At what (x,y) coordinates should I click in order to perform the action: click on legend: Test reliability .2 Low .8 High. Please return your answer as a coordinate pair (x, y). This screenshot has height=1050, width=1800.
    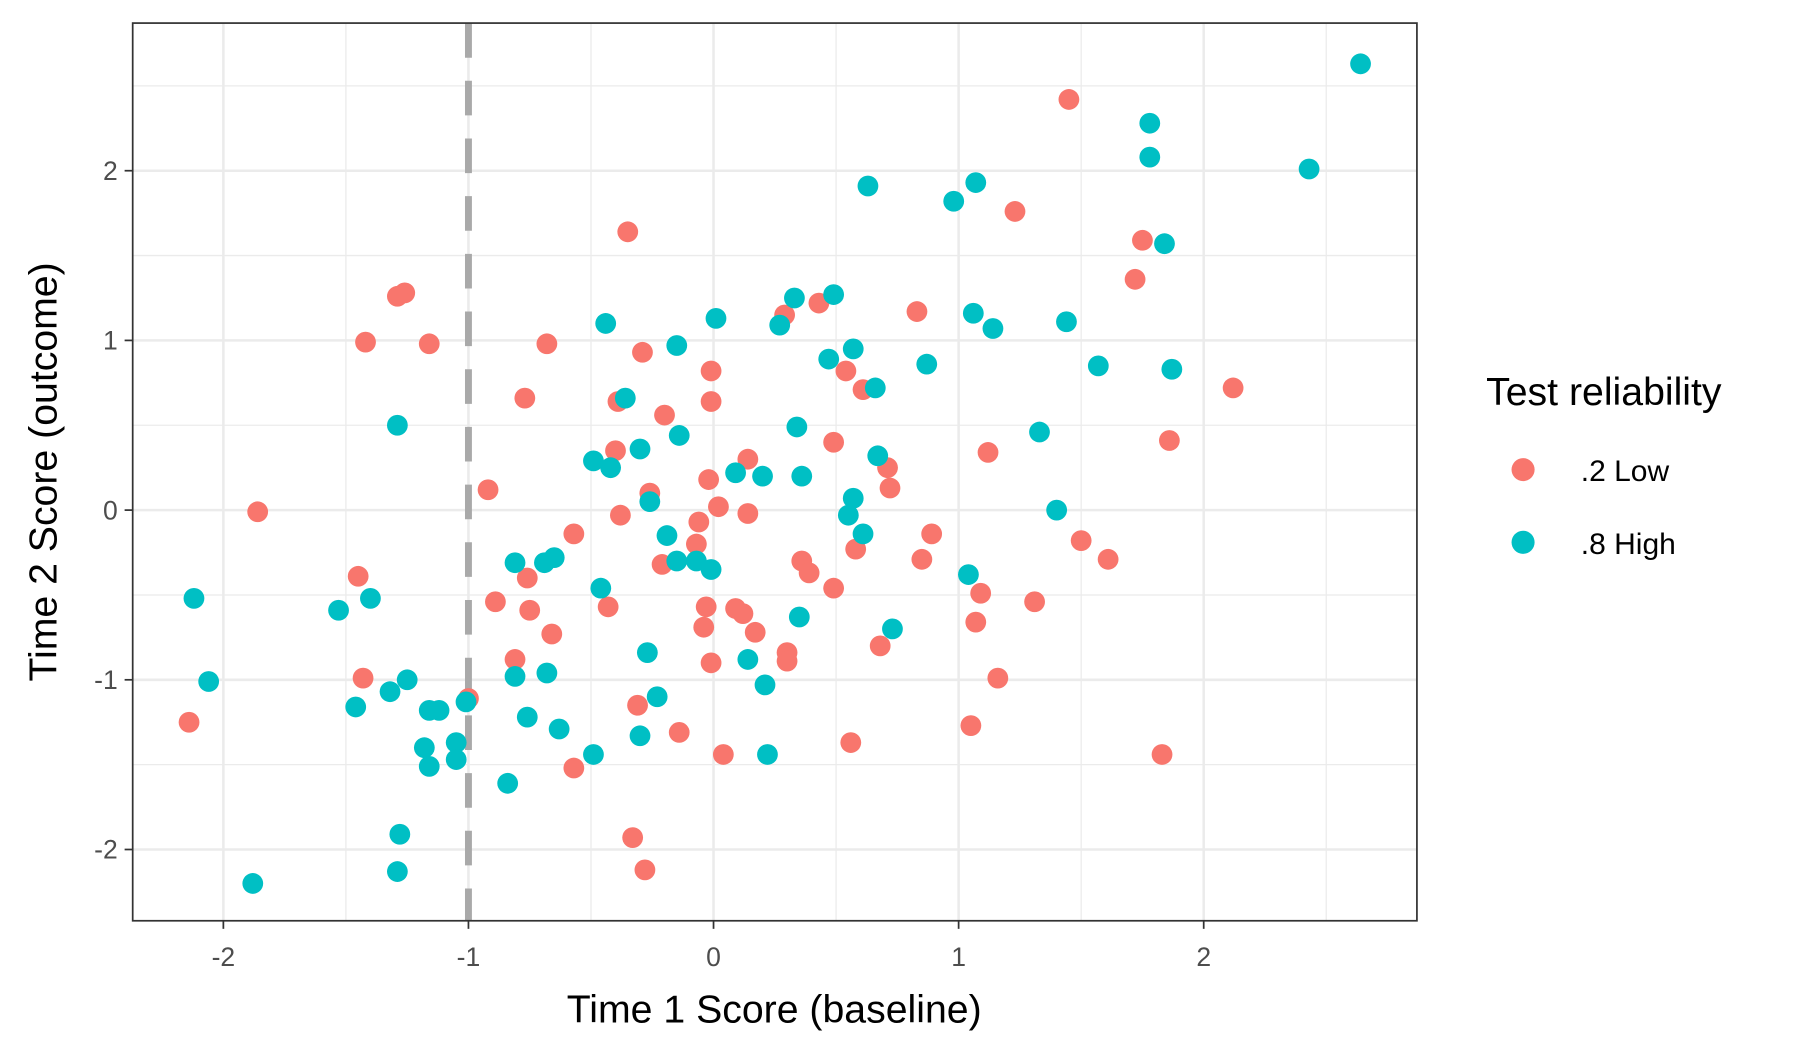
    Looking at the image, I should click on (1604, 465).